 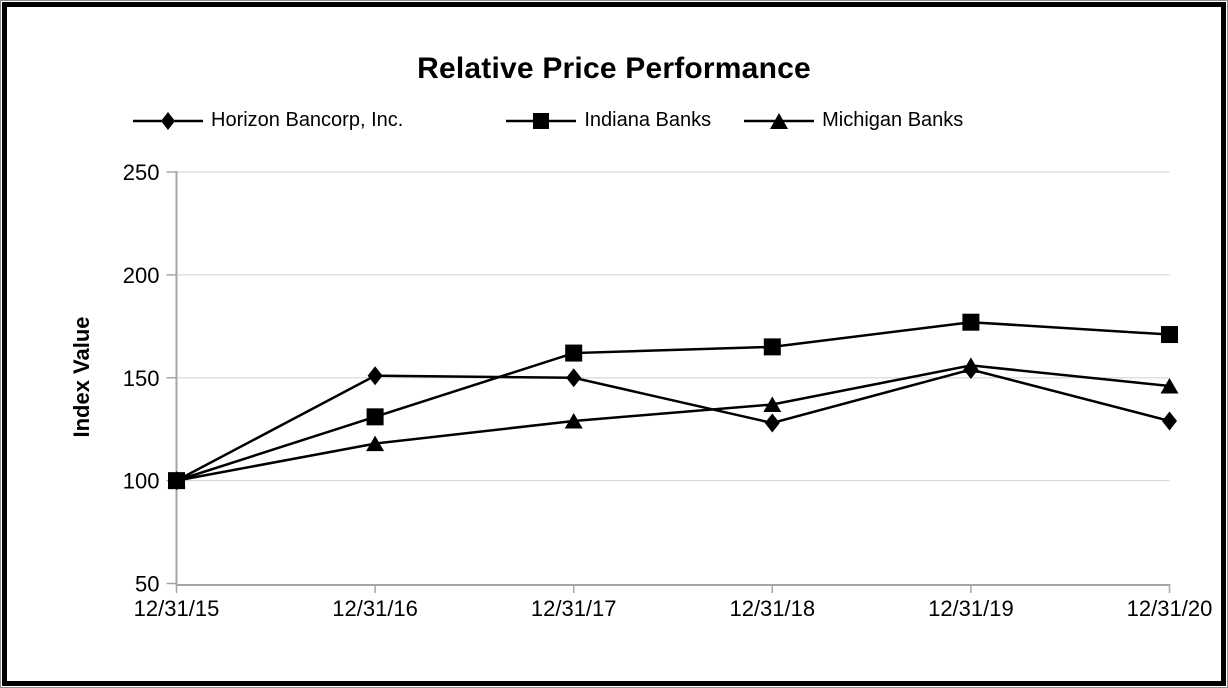 I want to click on y-tick-label-150: 150, so click(x=141, y=378).